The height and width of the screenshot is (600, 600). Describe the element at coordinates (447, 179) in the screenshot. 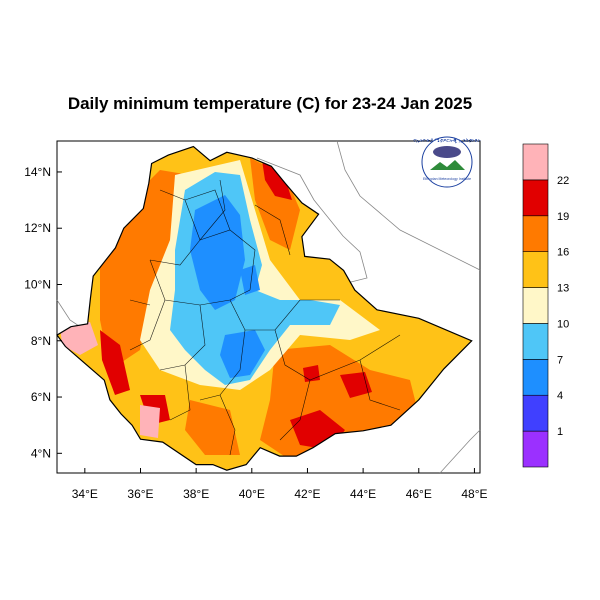

I see `logo-text-bottom: Ethiopian Meteorology Institute` at that location.